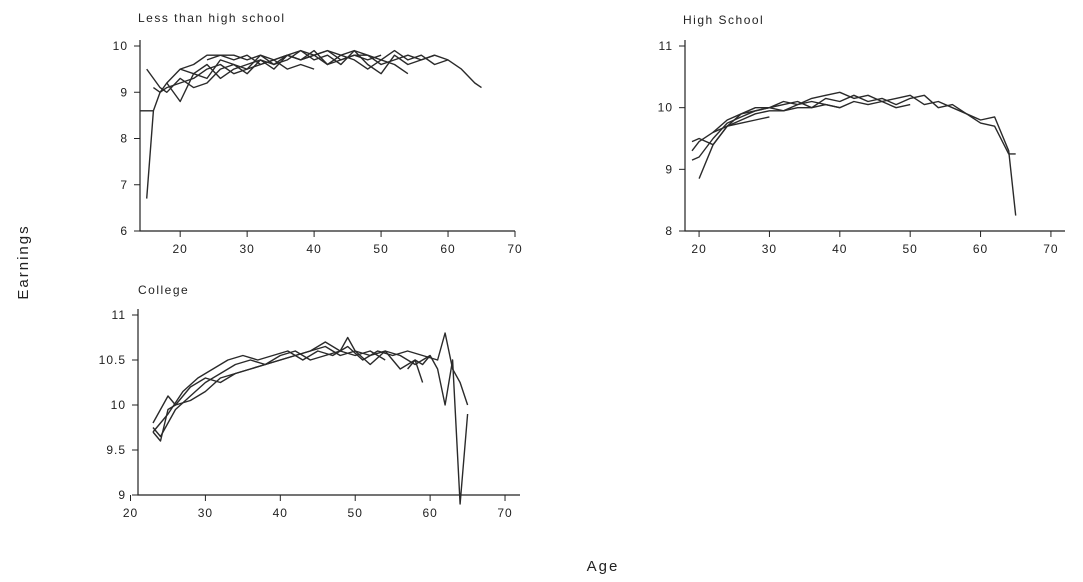 The height and width of the screenshot is (582, 1083). Describe the element at coordinates (124, 185) in the screenshot. I see `y-tick-label: 7` at that location.